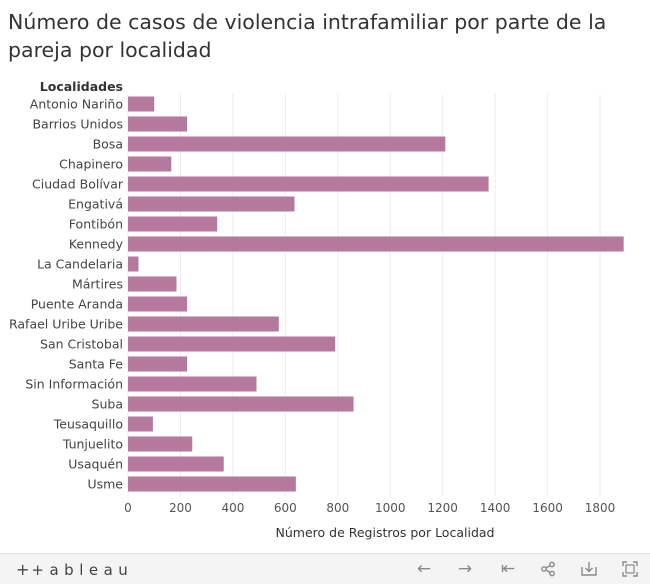 This screenshot has height=584, width=650. I want to click on category-label: Kennedy, so click(96, 244).